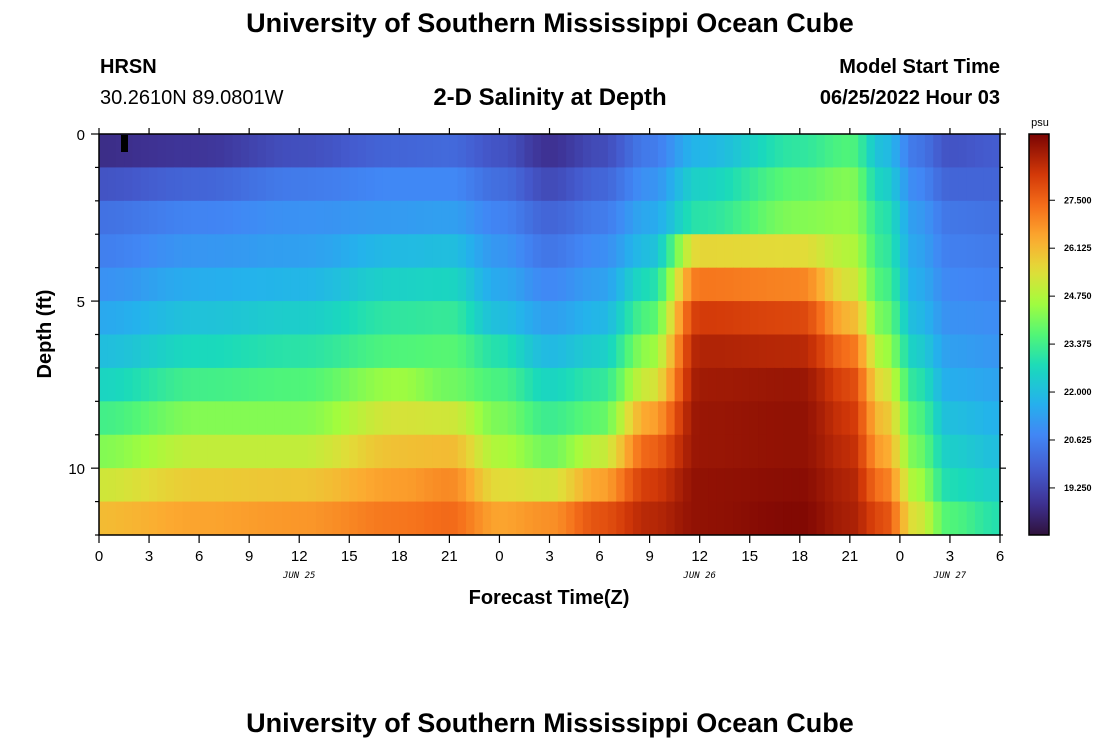 The height and width of the screenshot is (750, 1100). Describe the element at coordinates (1078, 392) in the screenshot. I see `colorbar-tick-label: 22.000` at that location.